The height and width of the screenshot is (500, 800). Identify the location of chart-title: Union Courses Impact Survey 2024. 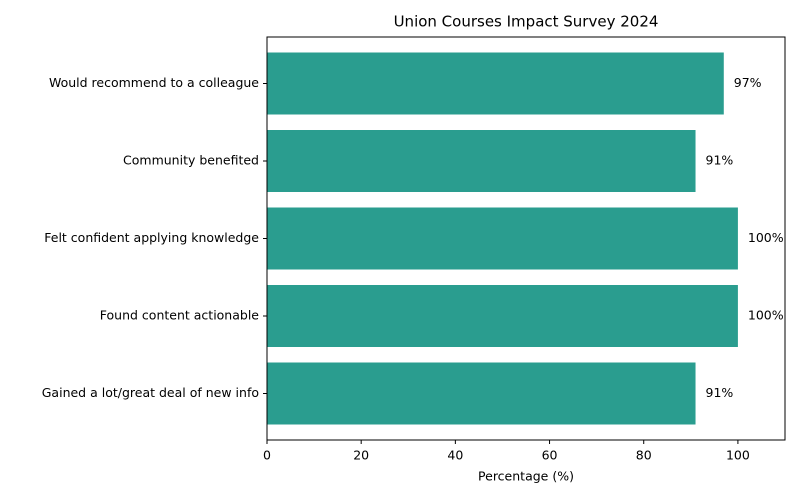
(526, 22).